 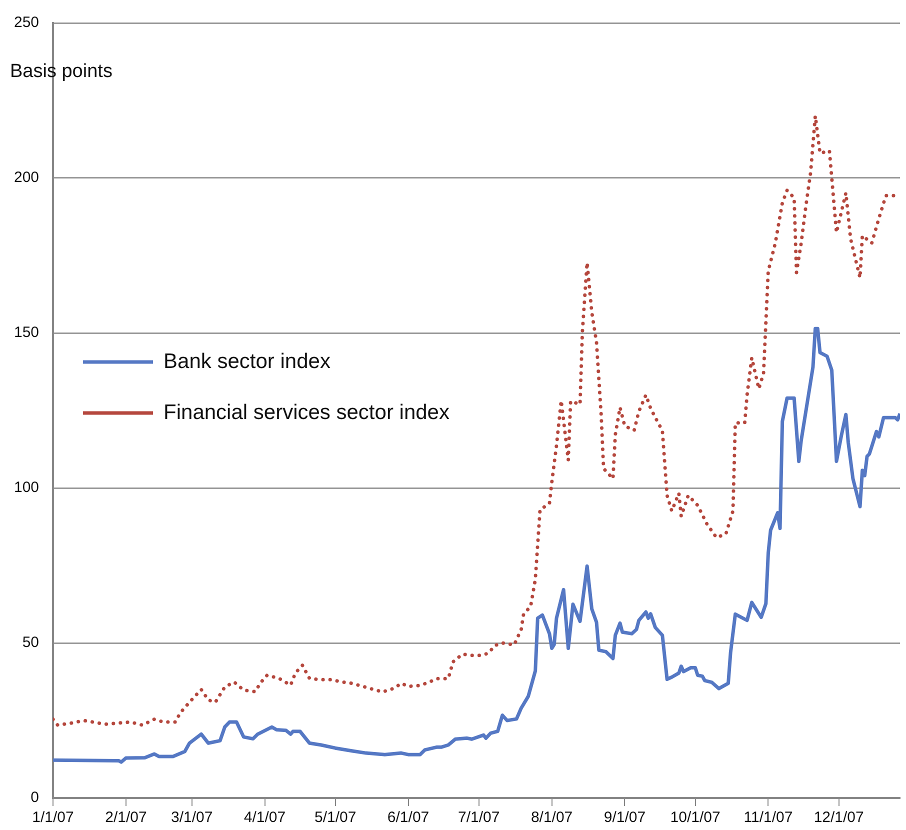 I want to click on x-tick-label: 1/1/07, so click(x=53, y=817).